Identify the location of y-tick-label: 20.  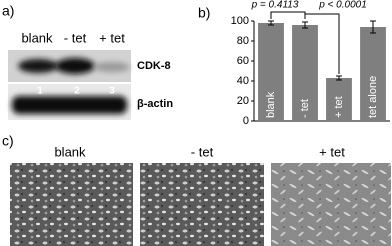
(243, 101).